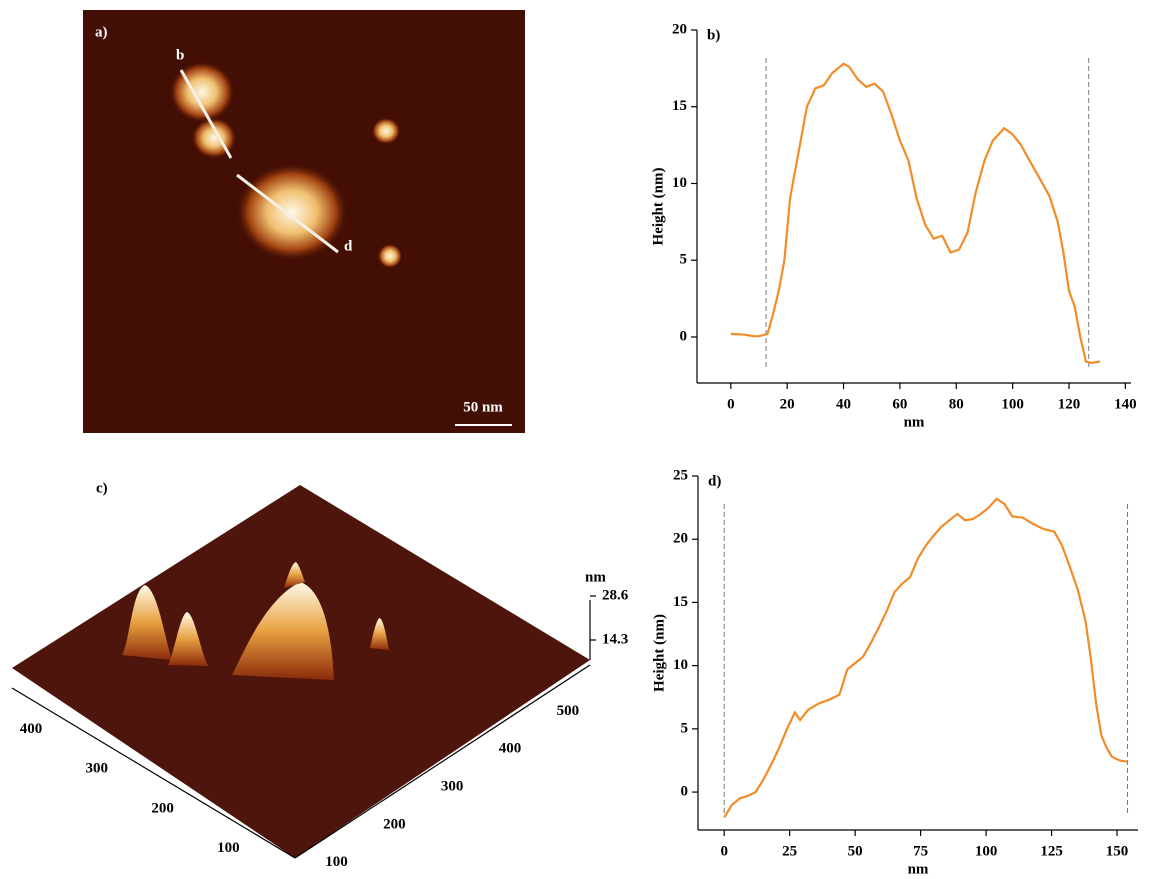  Describe the element at coordinates (714, 481) in the screenshot. I see `panel-label: d)` at that location.